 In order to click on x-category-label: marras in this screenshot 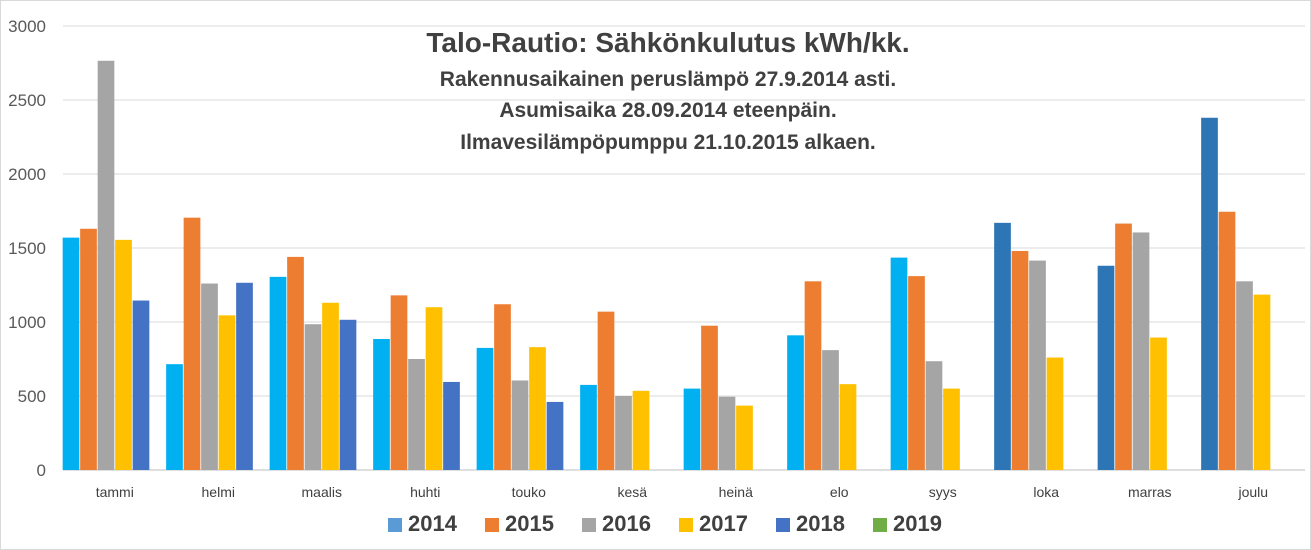, I will do `click(1150, 492)`.